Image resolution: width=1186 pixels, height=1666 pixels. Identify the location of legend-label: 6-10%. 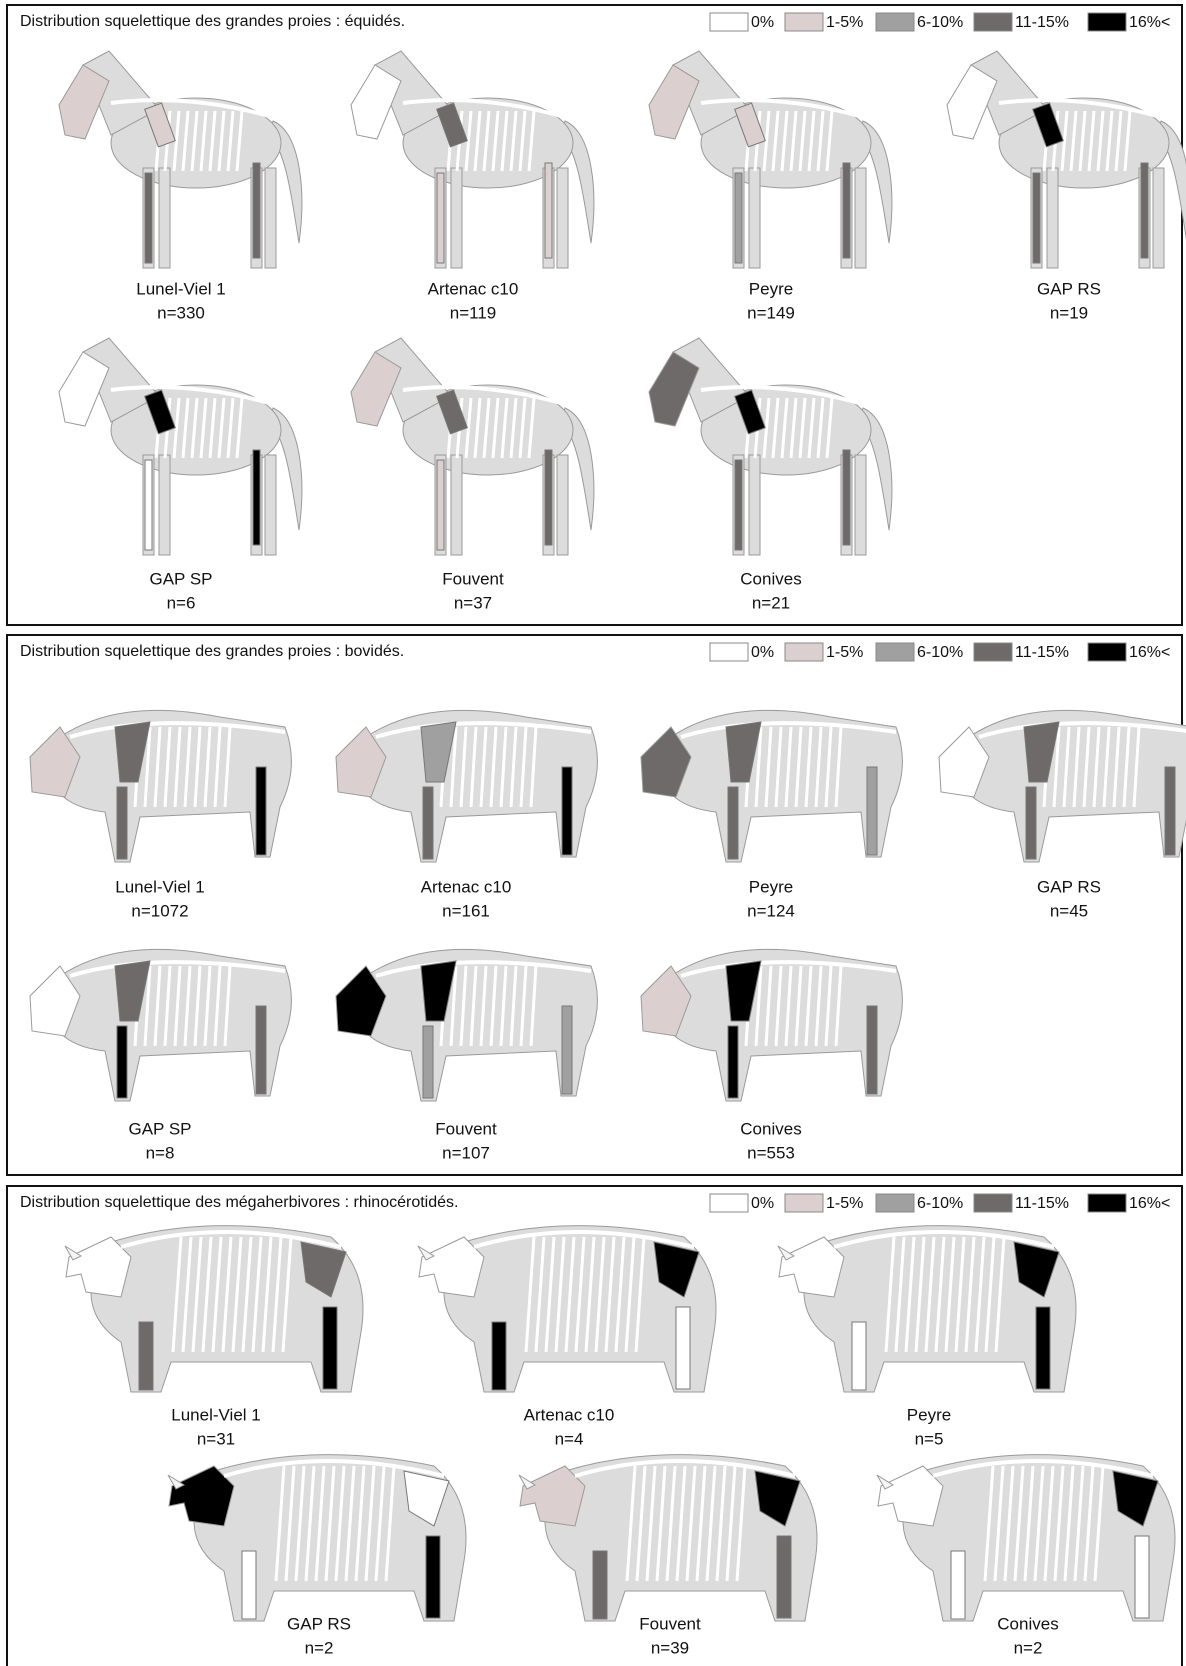
(940, 652).